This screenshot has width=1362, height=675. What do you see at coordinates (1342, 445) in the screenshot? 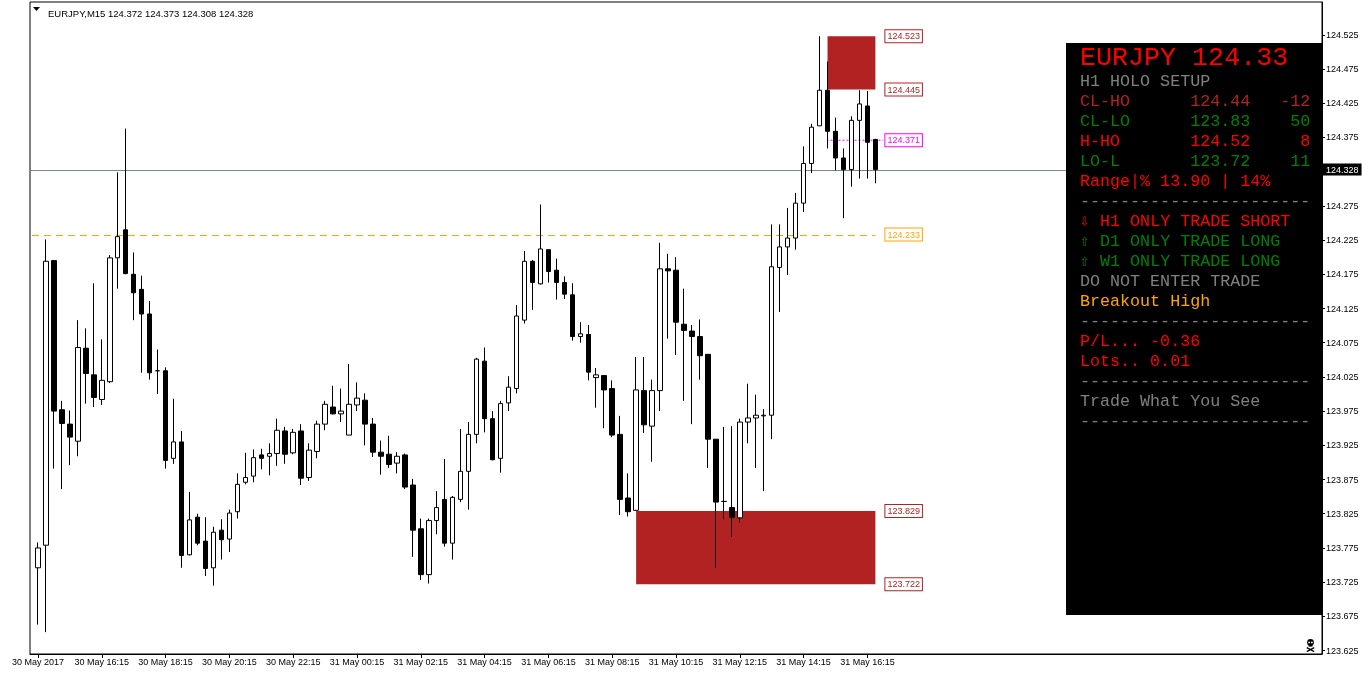
I see `y-tick-label: 123.925` at bounding box center [1342, 445].